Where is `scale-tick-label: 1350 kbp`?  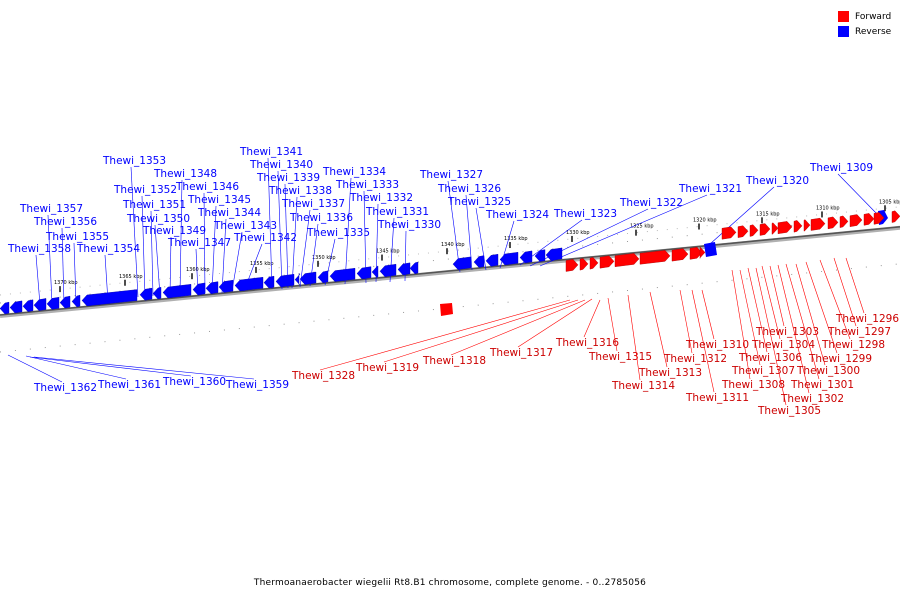
scale-tick-label: 1350 kbp is located at coordinates (324, 258).